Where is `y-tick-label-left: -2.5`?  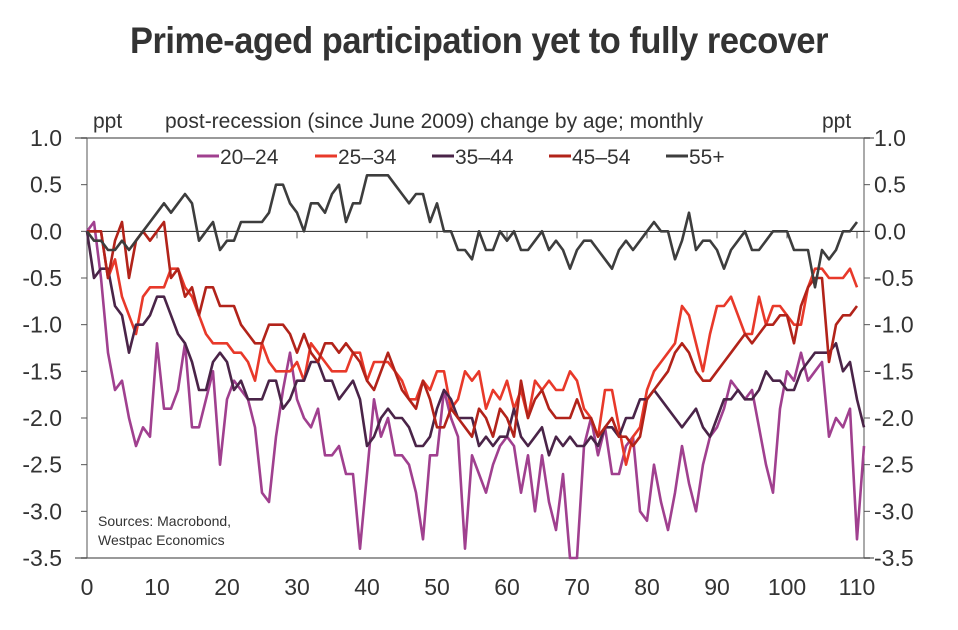 y-tick-label-left: -2.5 is located at coordinates (42, 465).